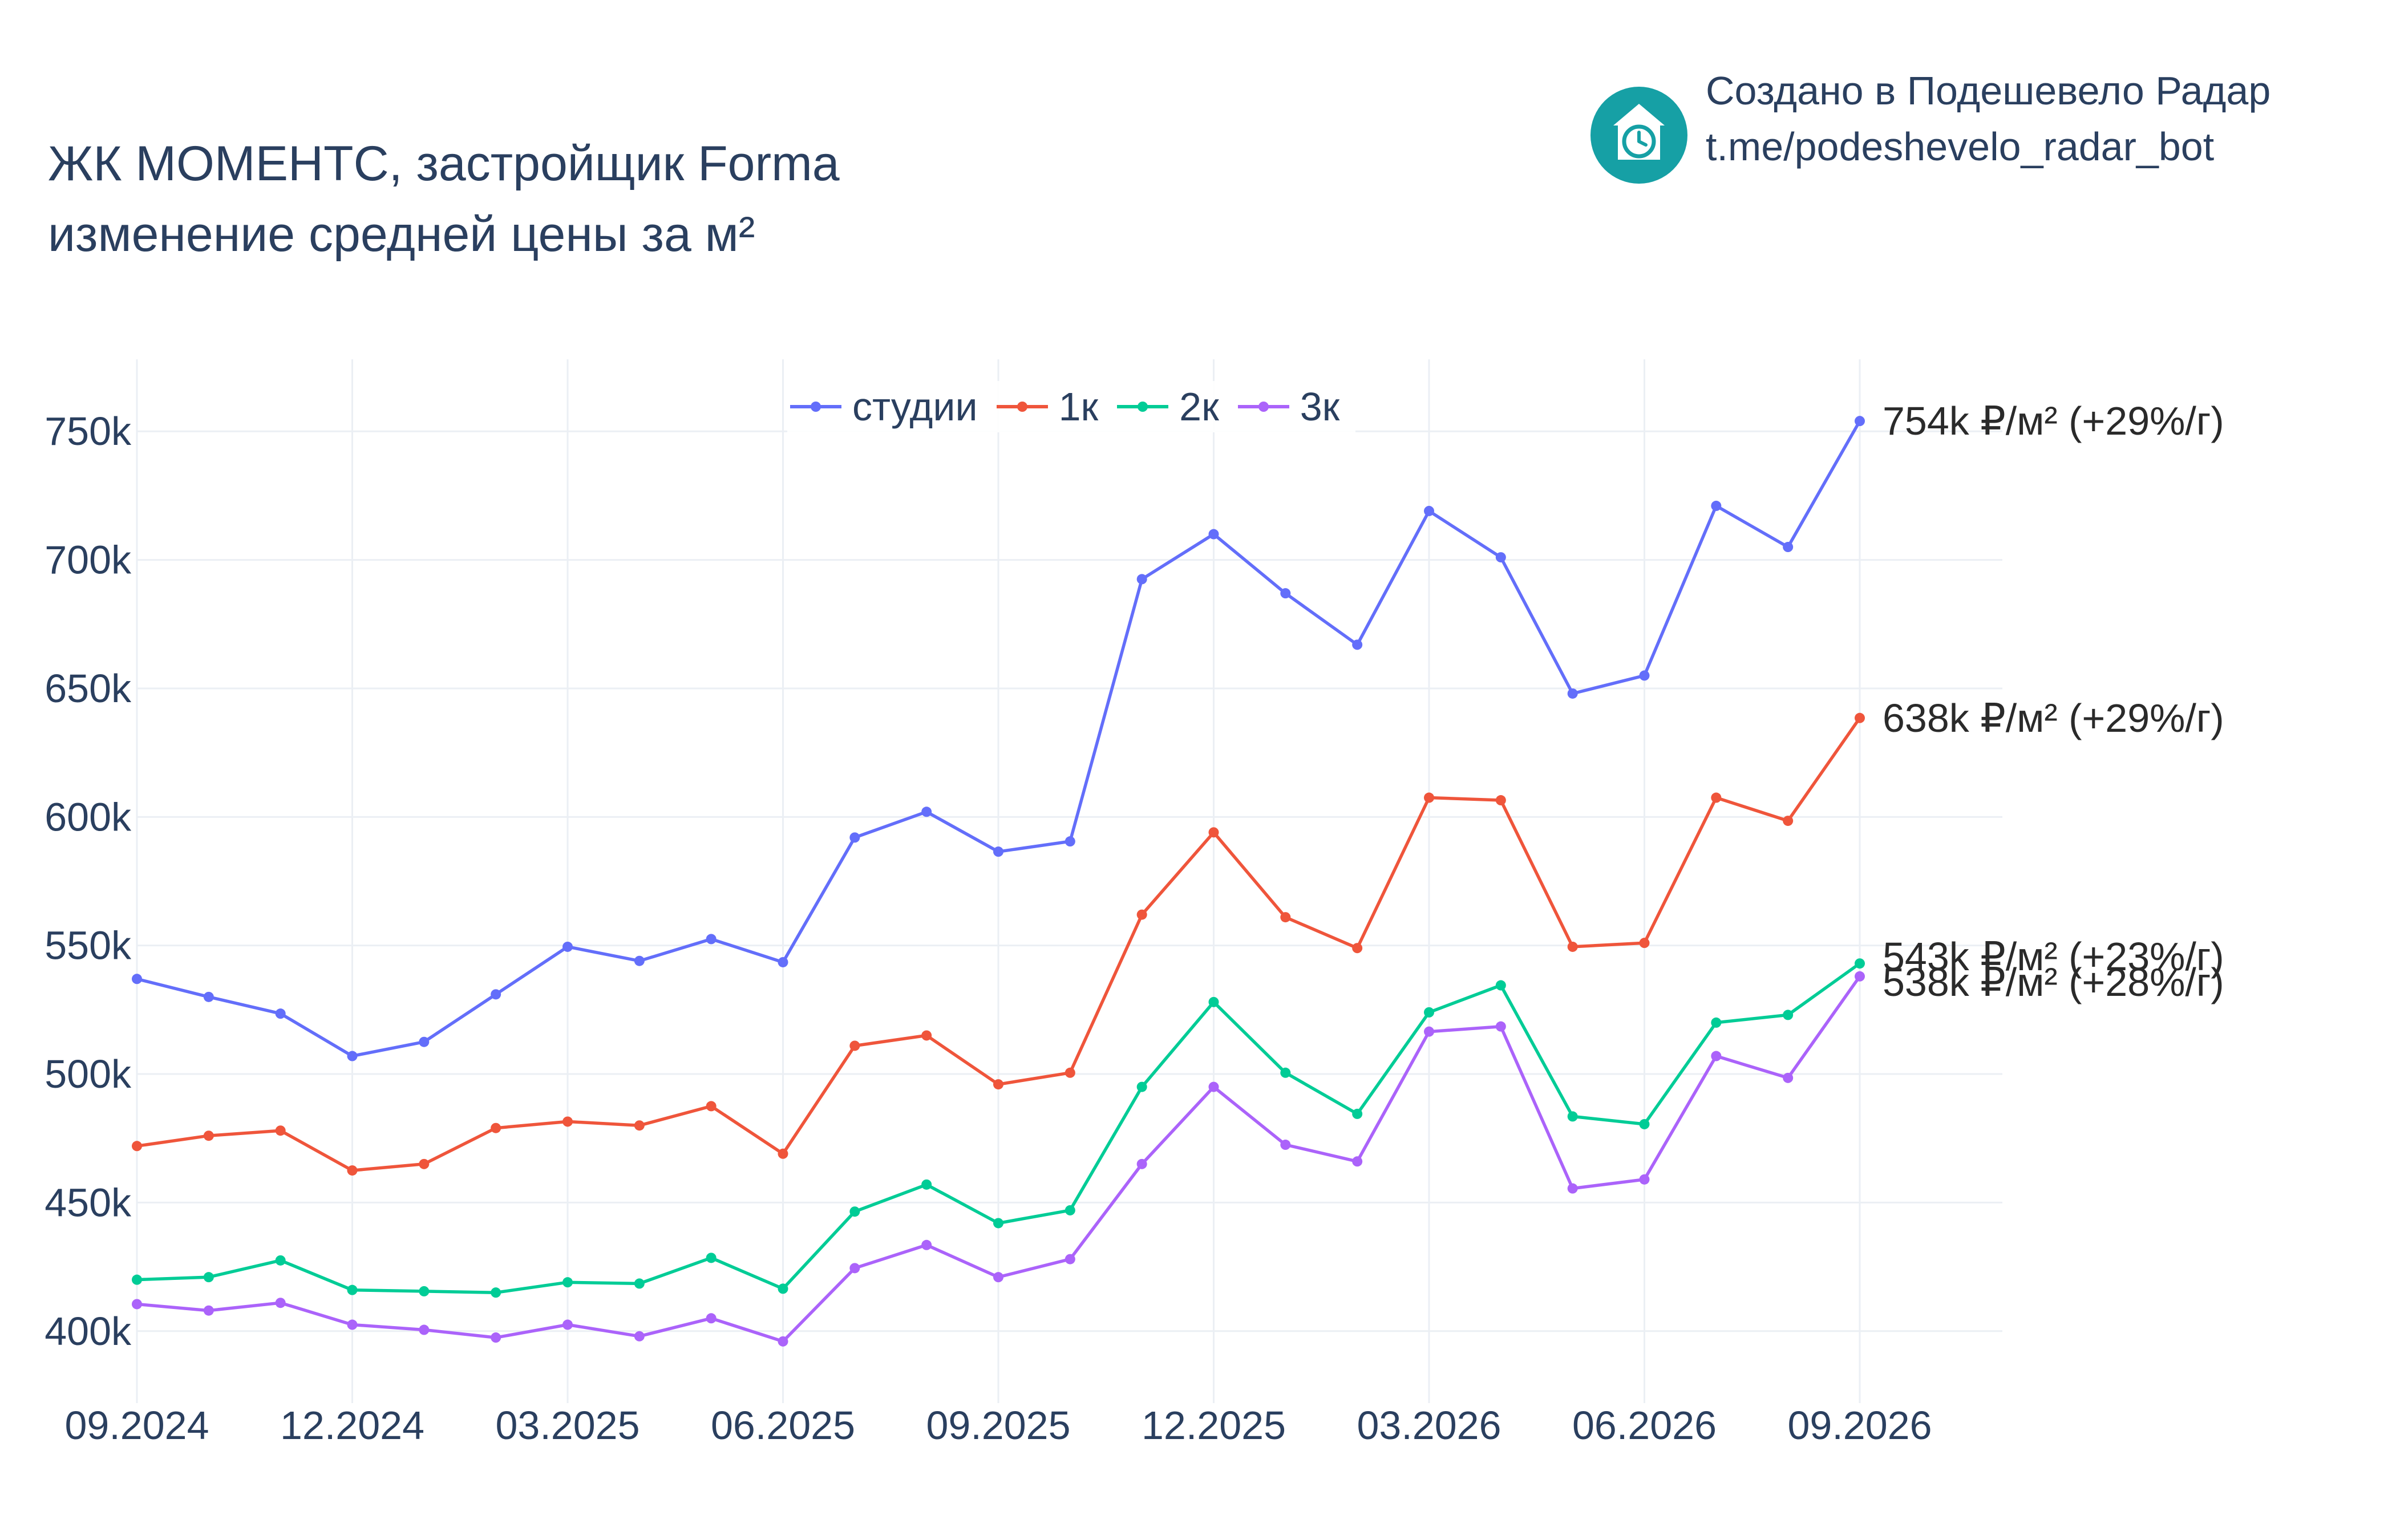 Image resolution: width=2396 pixels, height=1540 pixels. I want to click on legend-item: студии, so click(882, 407).